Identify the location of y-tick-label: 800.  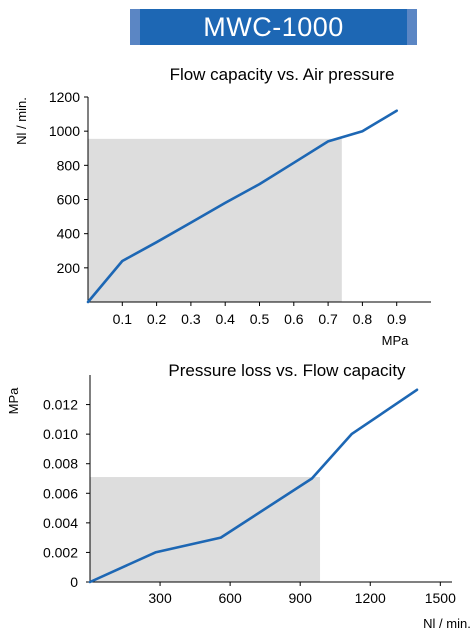
(69, 165).